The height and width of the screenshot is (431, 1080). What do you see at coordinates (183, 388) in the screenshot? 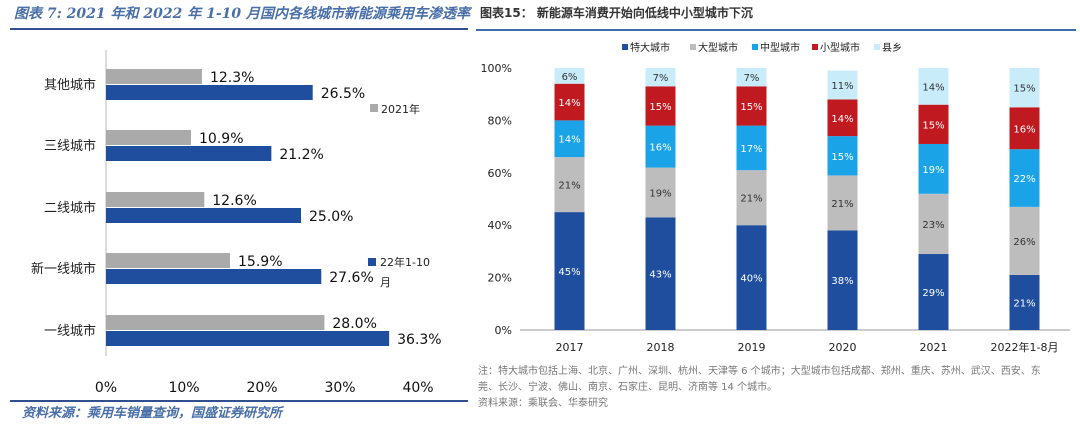
I see `left-x-tick-label: 10%` at bounding box center [183, 388].